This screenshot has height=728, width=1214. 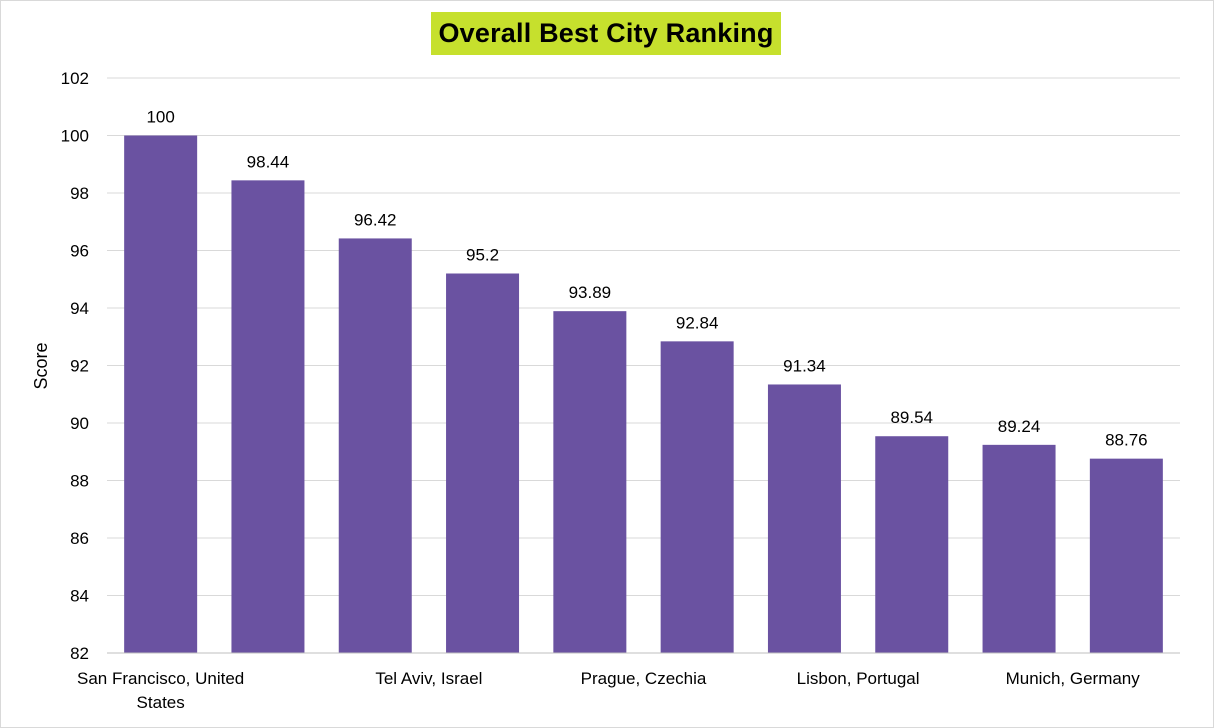 I want to click on data-label: 93.89, so click(x=590, y=292).